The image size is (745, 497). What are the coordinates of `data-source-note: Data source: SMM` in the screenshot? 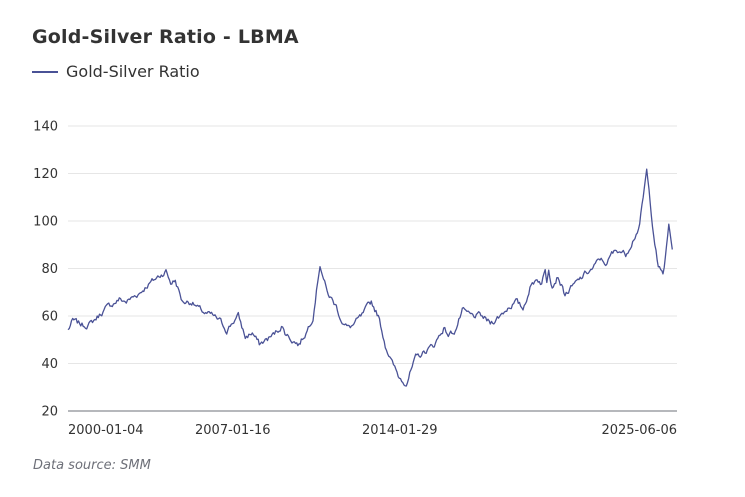 It's located at (92, 465).